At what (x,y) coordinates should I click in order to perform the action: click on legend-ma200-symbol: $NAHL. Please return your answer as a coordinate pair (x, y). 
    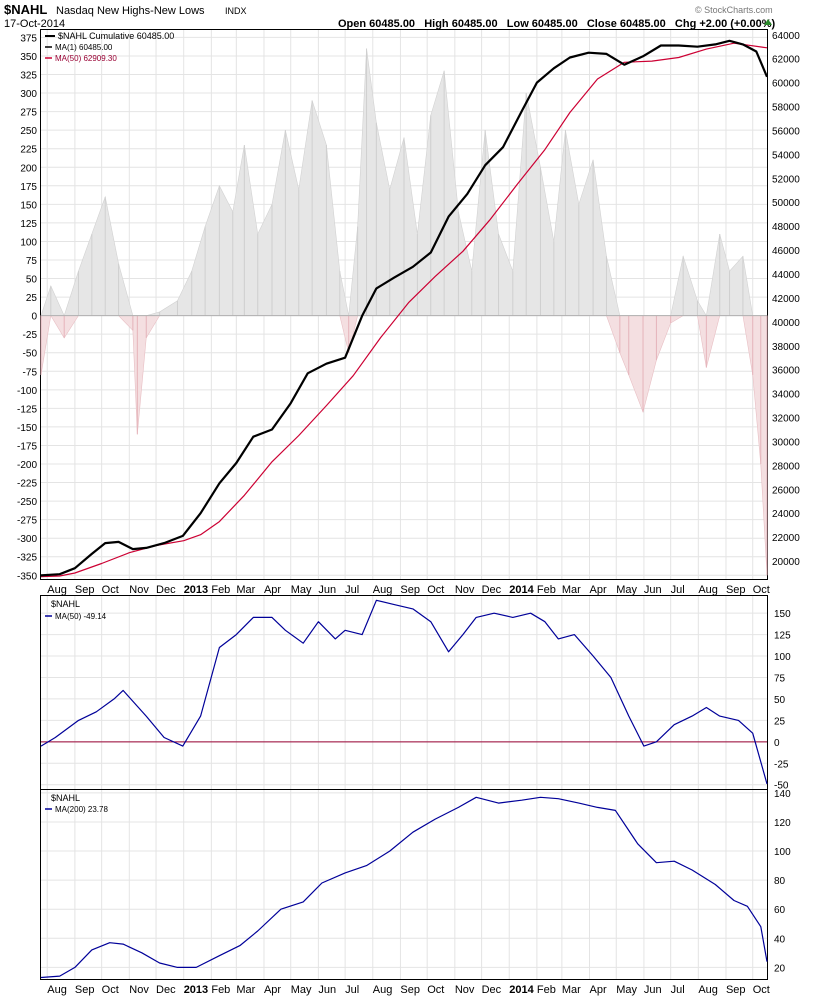
    Looking at the image, I should click on (65, 798).